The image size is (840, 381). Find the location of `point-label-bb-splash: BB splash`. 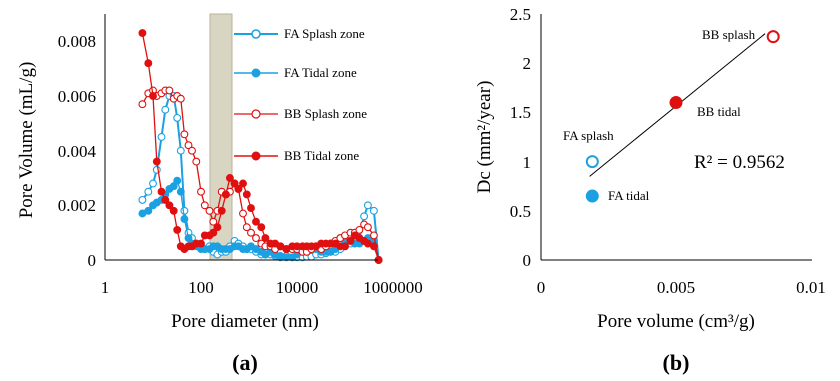

point-label-bb-splash: BB splash is located at coordinates (729, 34).